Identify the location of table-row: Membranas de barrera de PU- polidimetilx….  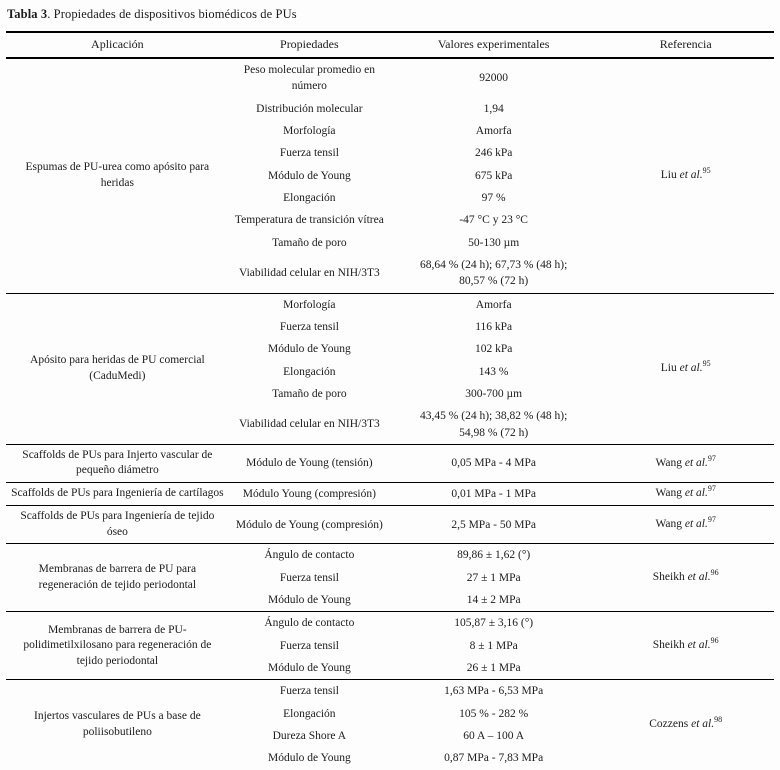
(390, 645).